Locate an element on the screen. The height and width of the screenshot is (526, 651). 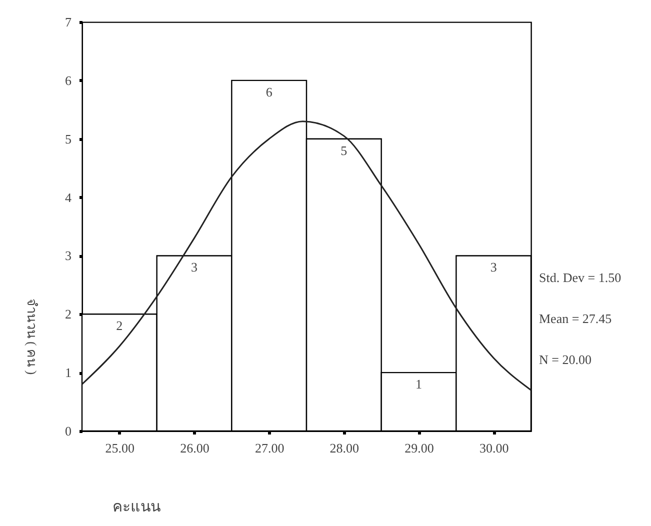
data-label: 2 is located at coordinates (119, 326).